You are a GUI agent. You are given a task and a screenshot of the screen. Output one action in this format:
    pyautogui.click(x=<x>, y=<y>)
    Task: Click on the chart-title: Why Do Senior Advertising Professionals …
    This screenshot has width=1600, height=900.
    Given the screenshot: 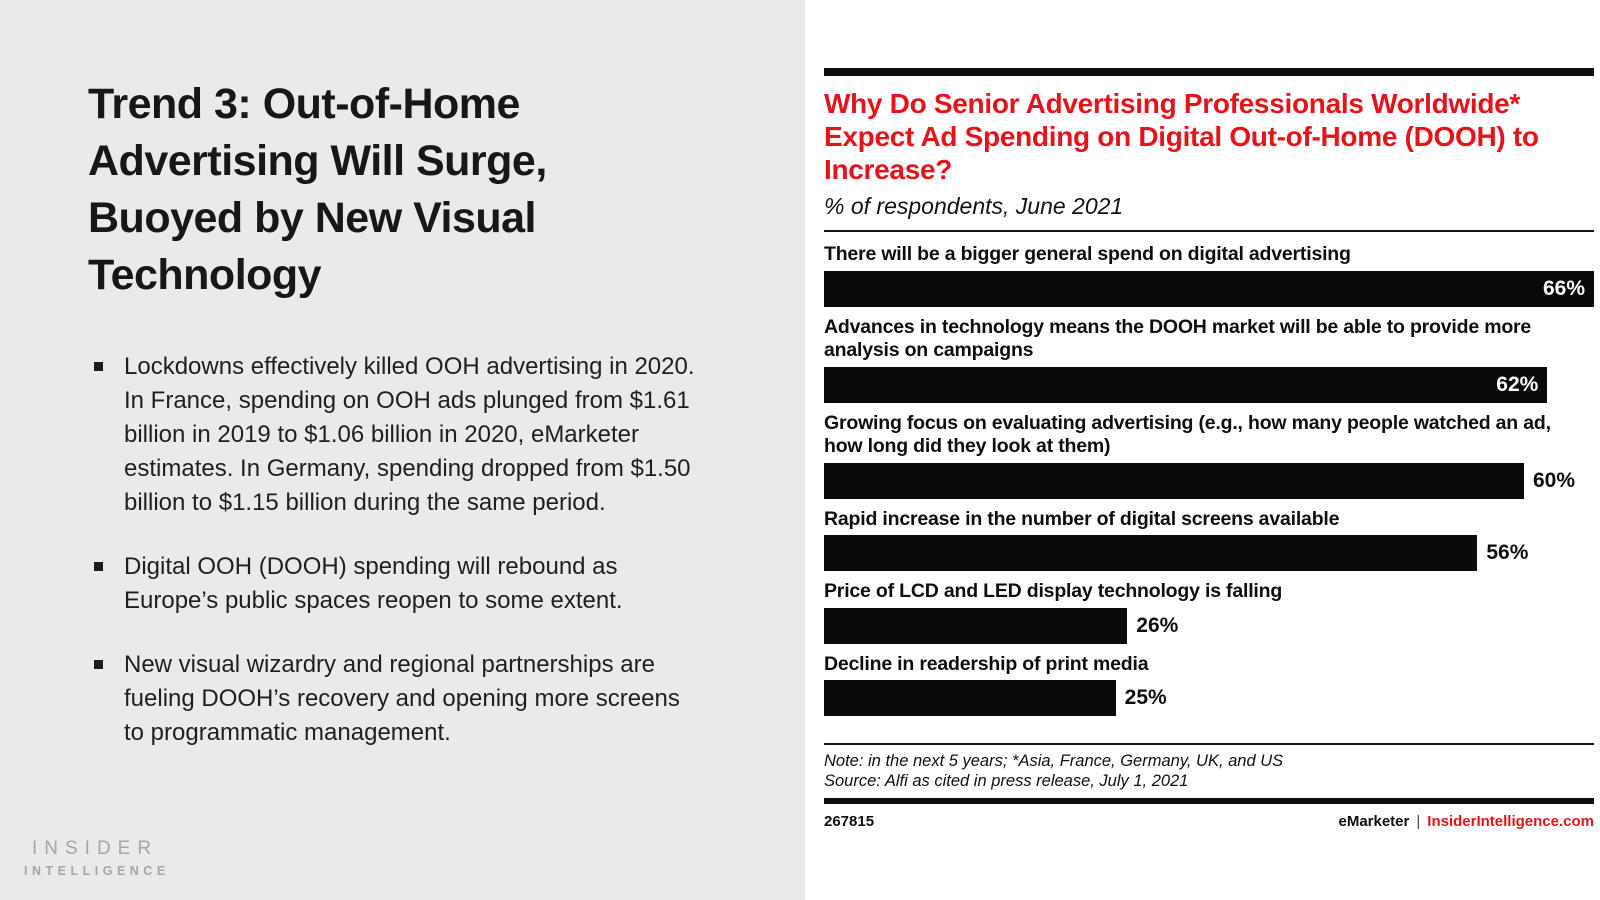 What is the action you would take?
    pyautogui.click(x=1181, y=136)
    